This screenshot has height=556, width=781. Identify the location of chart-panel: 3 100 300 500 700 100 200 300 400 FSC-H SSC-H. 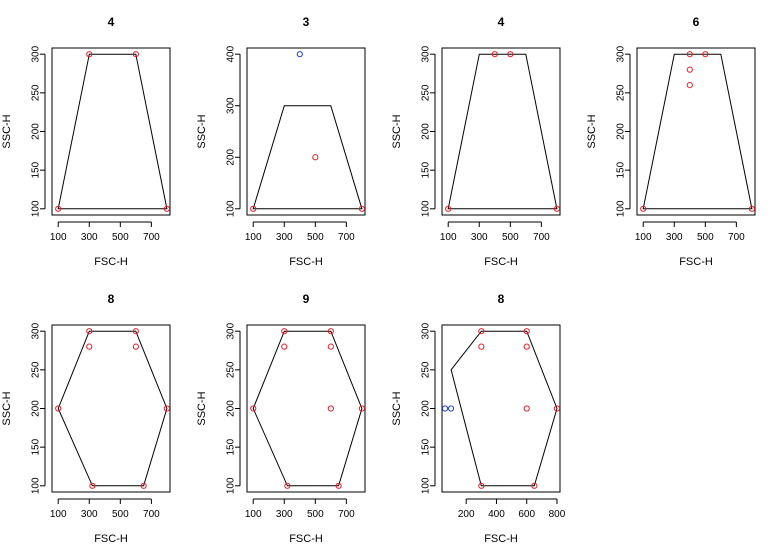
(281, 141).